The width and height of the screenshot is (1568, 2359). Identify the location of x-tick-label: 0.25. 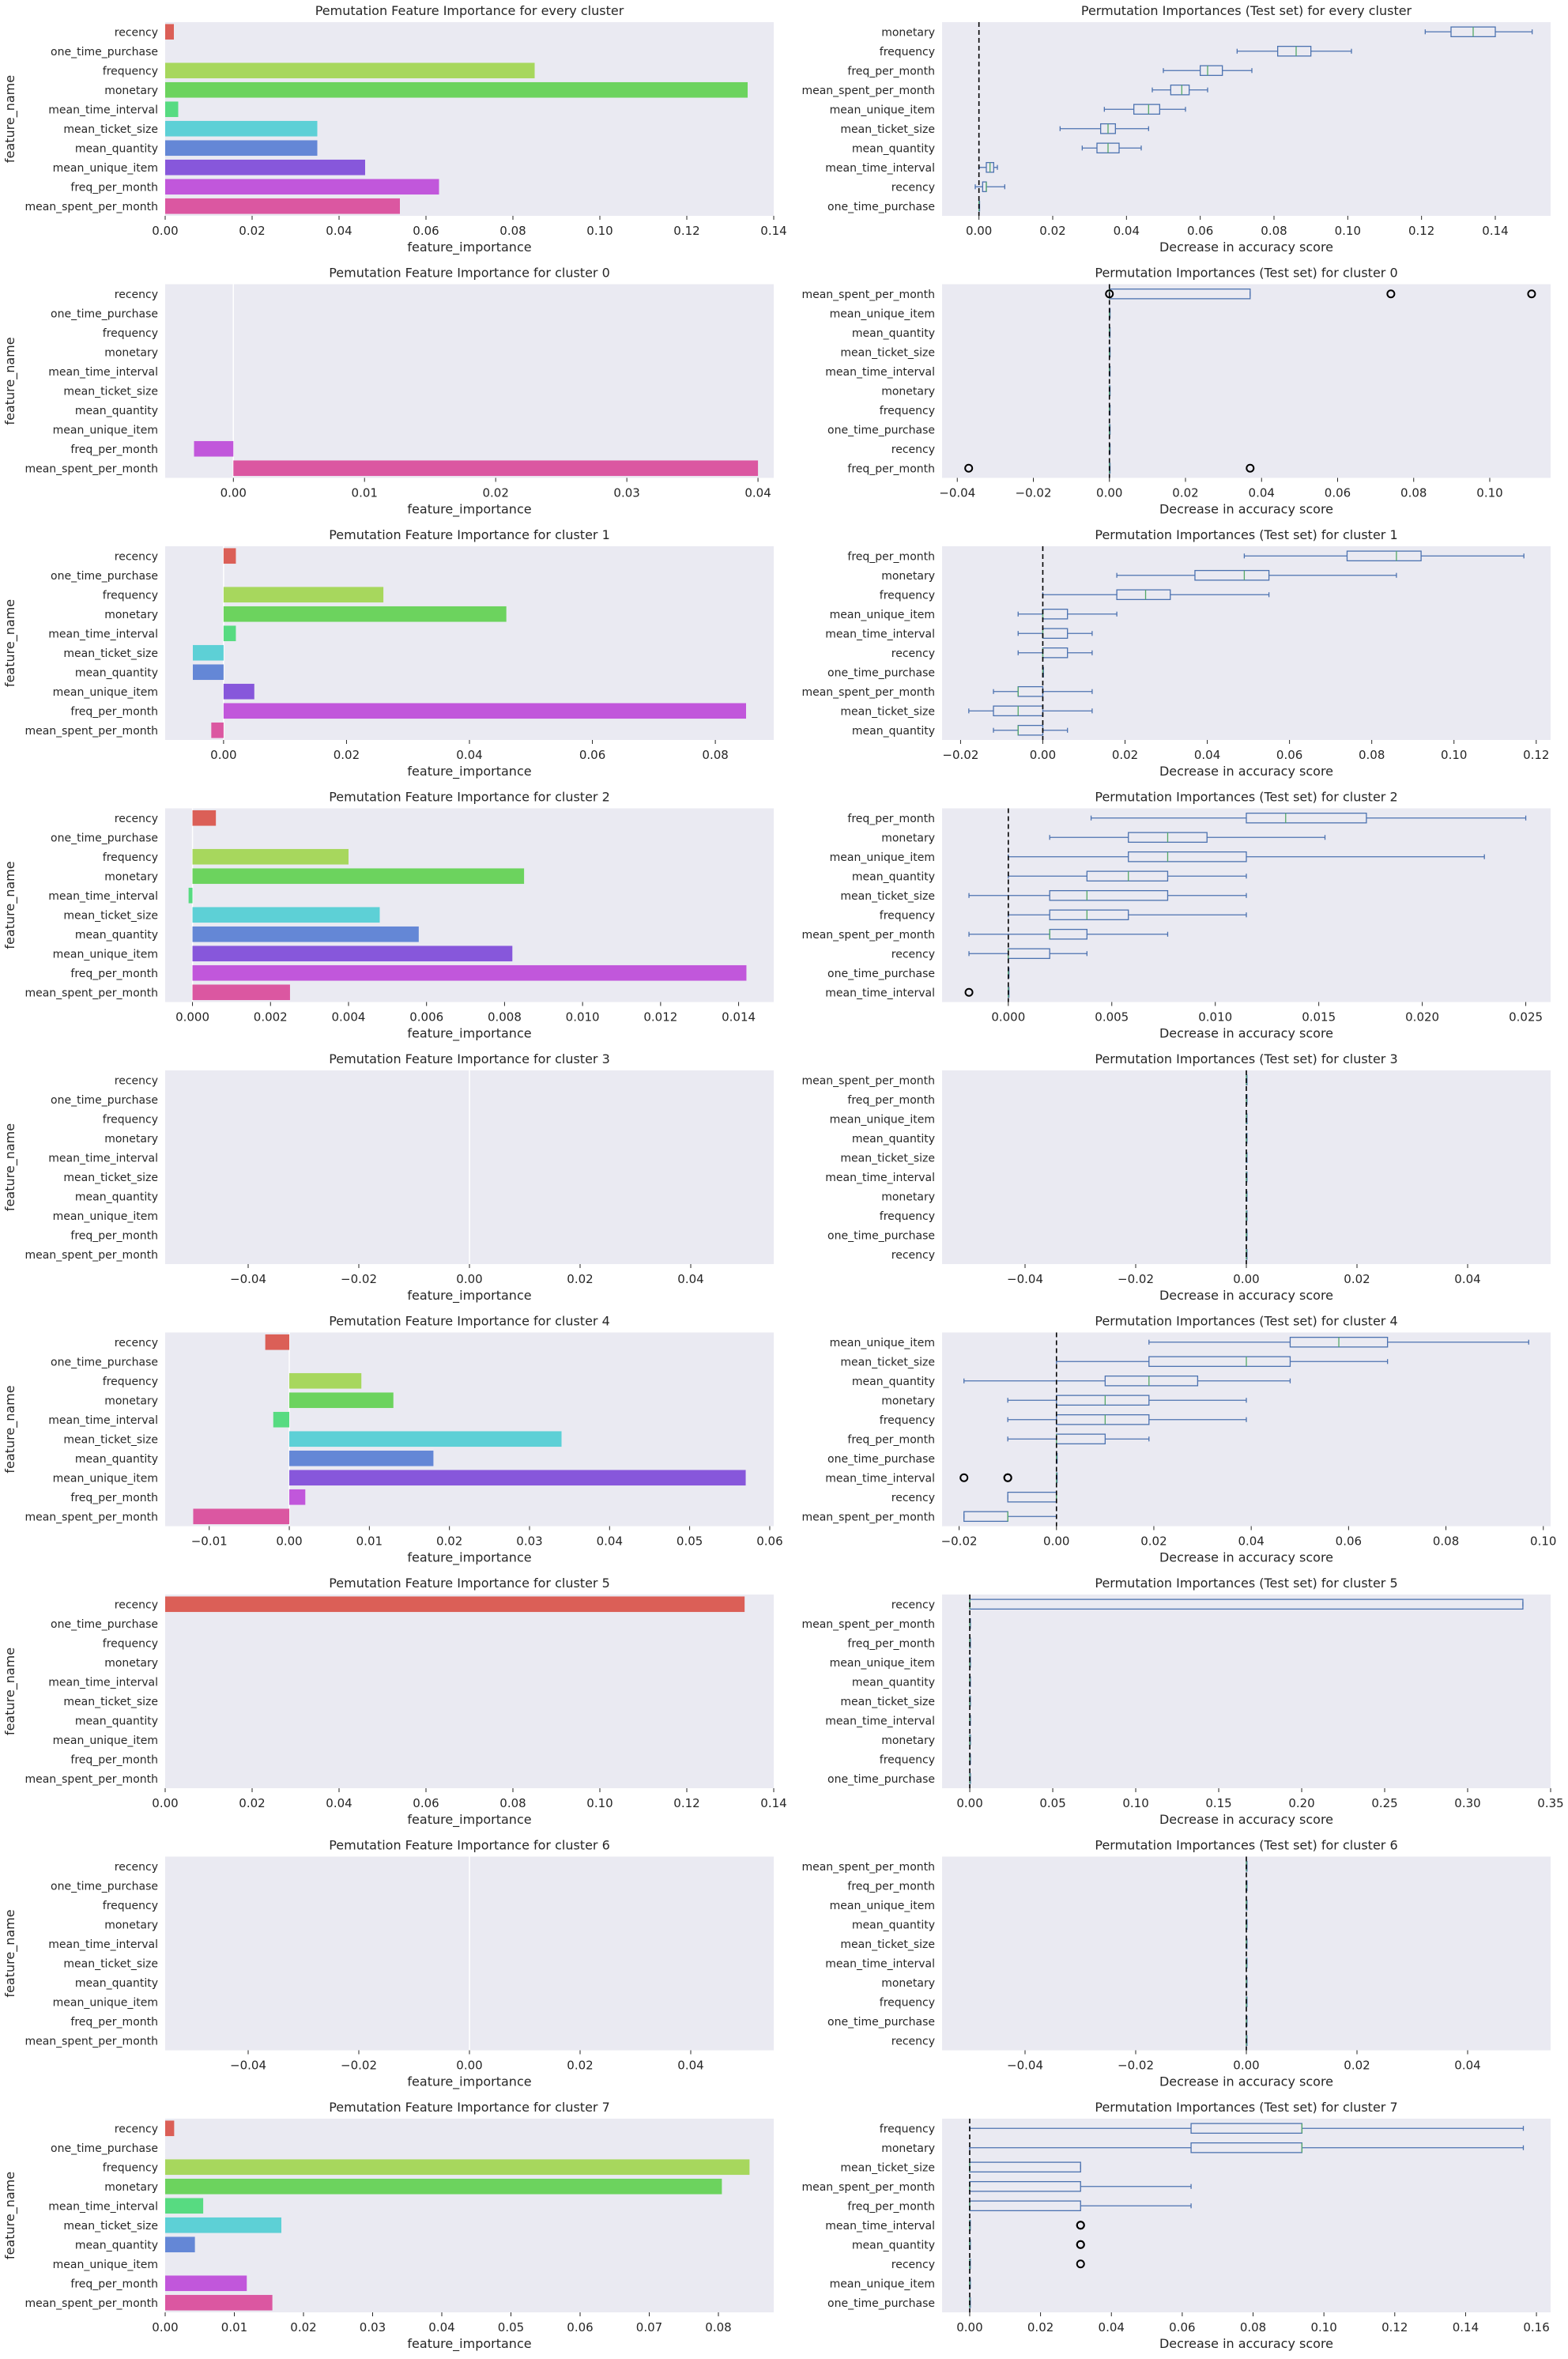
(1384, 1803).